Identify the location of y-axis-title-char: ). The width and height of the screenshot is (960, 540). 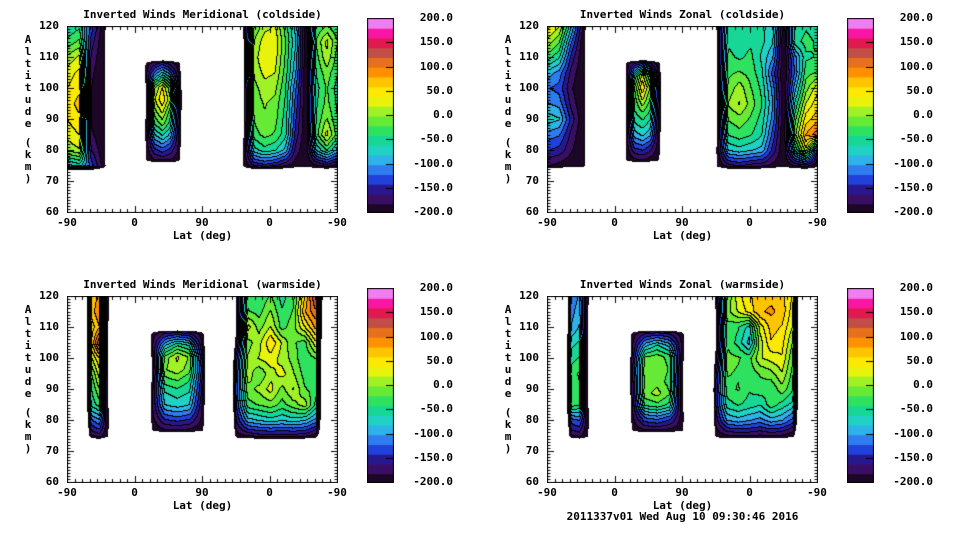
(508, 178).